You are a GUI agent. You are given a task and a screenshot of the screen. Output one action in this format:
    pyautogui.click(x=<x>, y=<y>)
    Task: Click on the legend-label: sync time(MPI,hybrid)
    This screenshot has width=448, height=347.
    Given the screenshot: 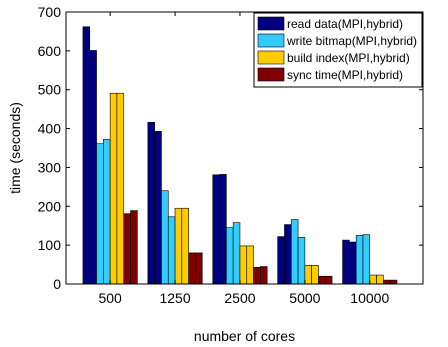 What is the action you would take?
    pyautogui.click(x=345, y=75)
    